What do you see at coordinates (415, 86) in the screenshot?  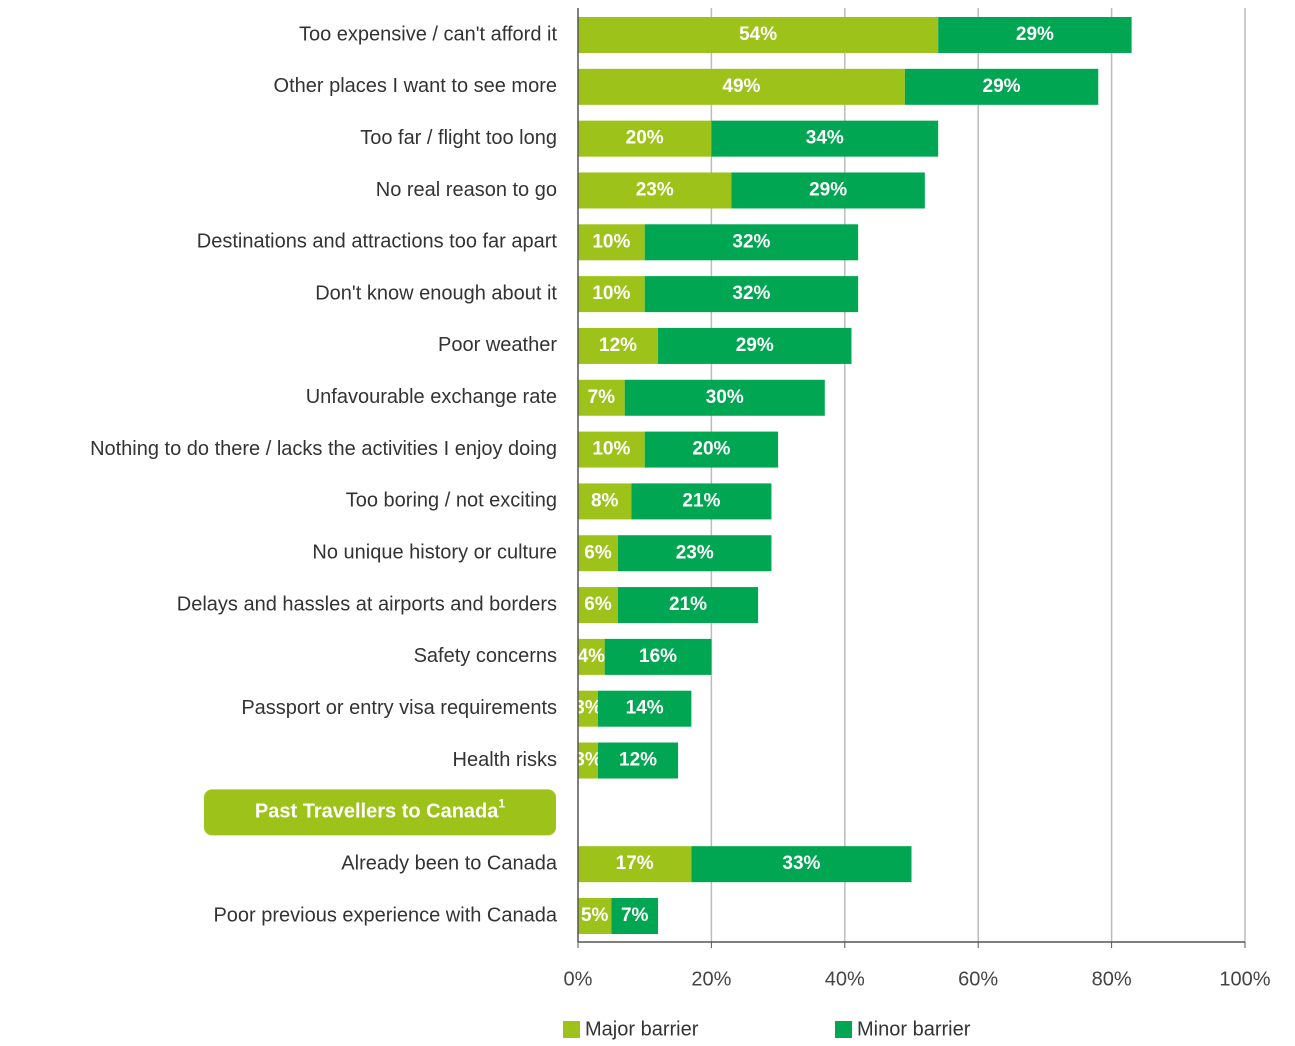 I see `y-tick-label: Other places I want to see more` at bounding box center [415, 86].